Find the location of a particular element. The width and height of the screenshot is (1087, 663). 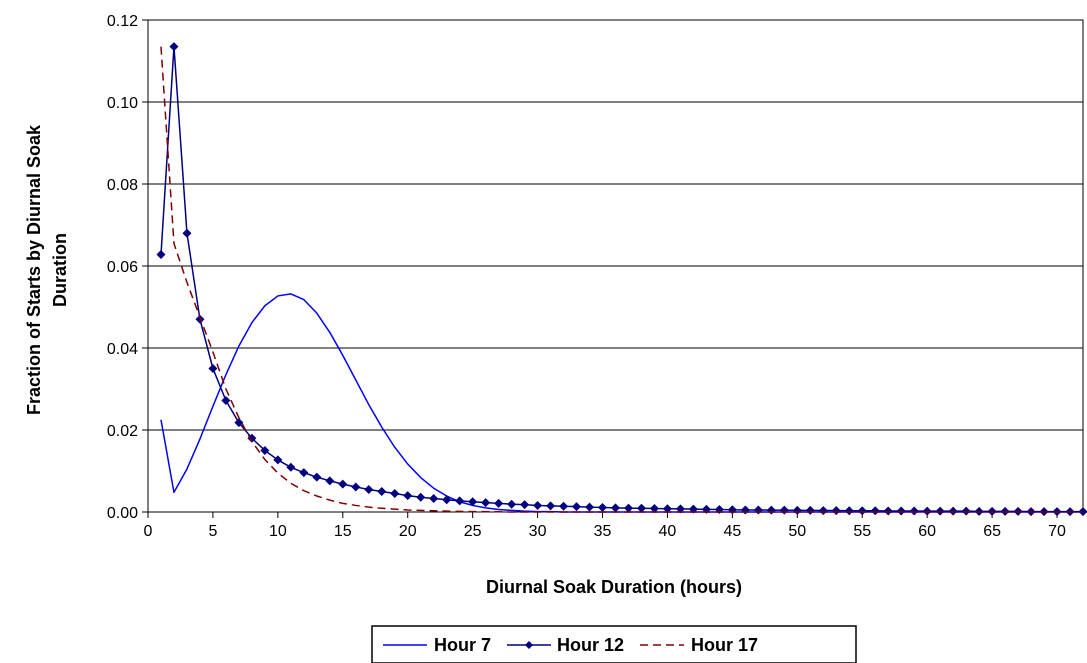

x-tick-label: 5 is located at coordinates (212, 531).